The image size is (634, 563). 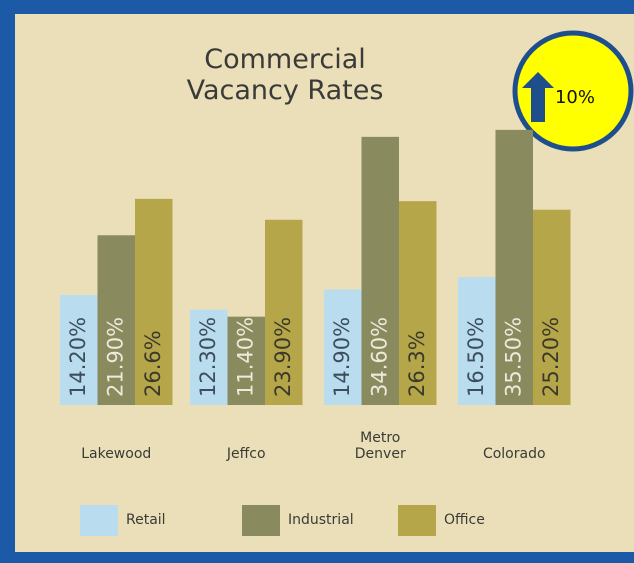 What do you see at coordinates (283, 357) in the screenshot?
I see `value-label: 23.90%` at bounding box center [283, 357].